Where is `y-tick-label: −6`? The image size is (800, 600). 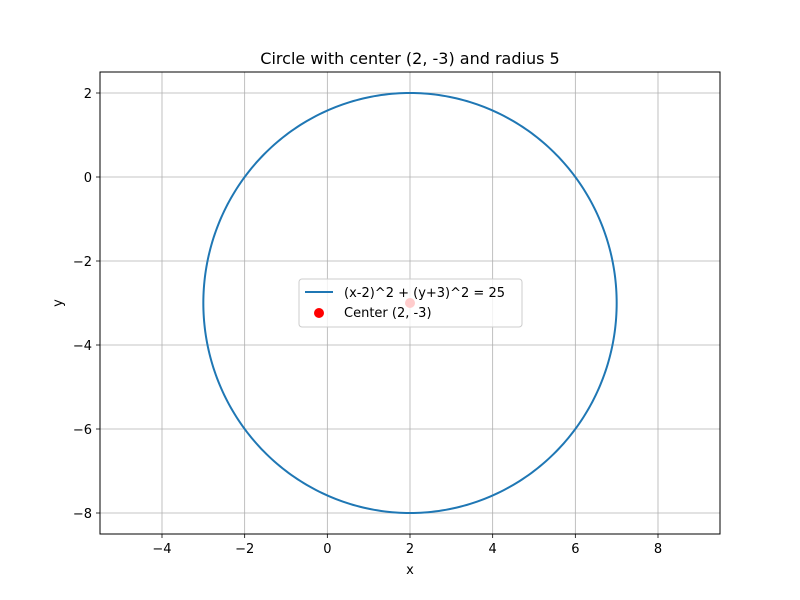
y-tick-label: −6 is located at coordinates (82, 430).